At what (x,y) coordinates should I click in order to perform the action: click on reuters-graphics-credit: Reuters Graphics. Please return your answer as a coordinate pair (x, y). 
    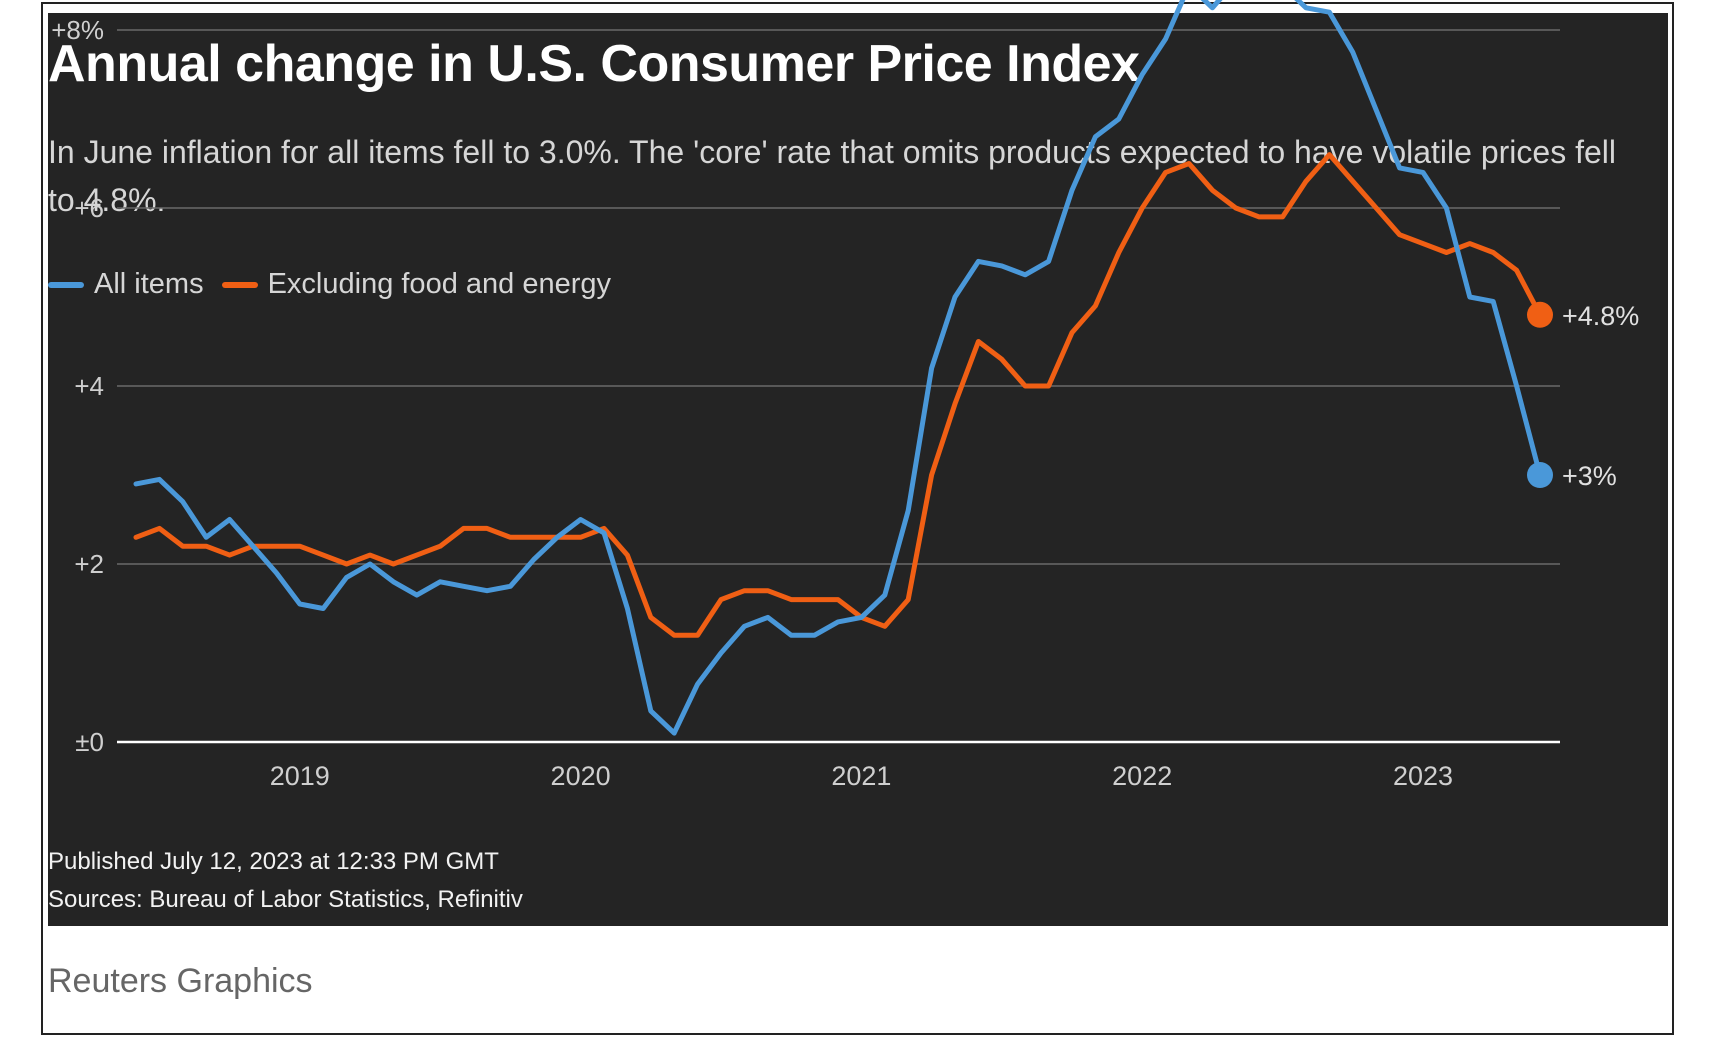
    Looking at the image, I should click on (180, 981).